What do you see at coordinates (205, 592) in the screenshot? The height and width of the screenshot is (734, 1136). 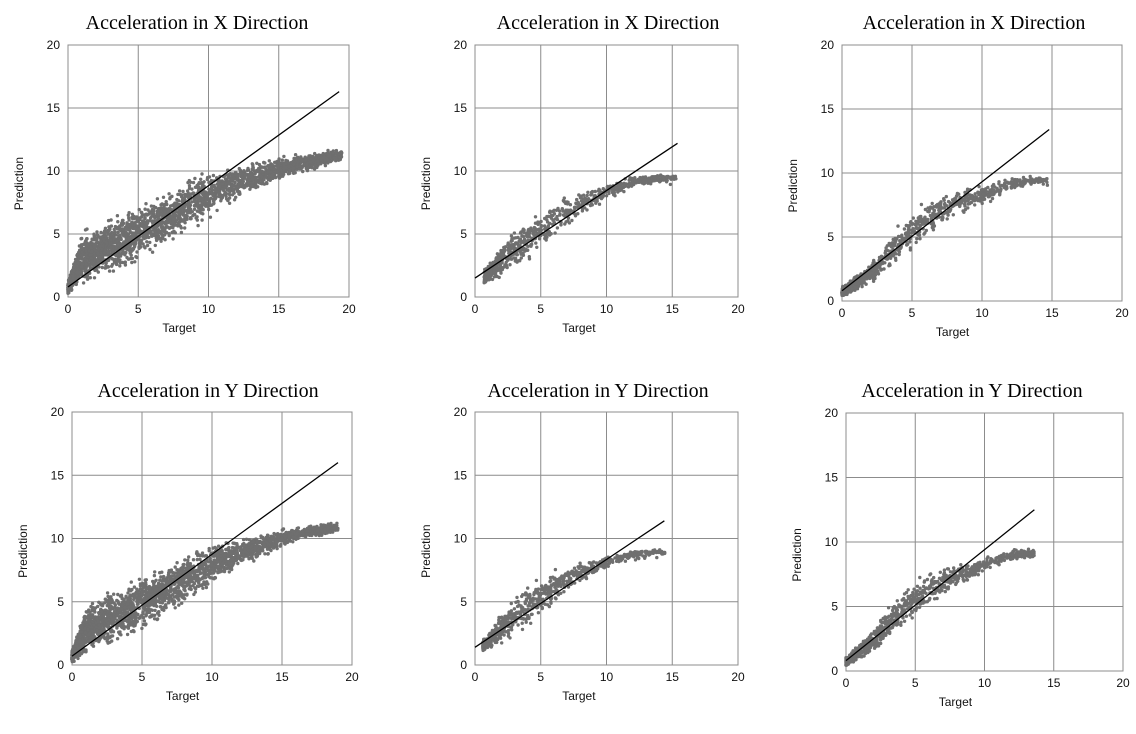 I see `scatter-points` at bounding box center [205, 592].